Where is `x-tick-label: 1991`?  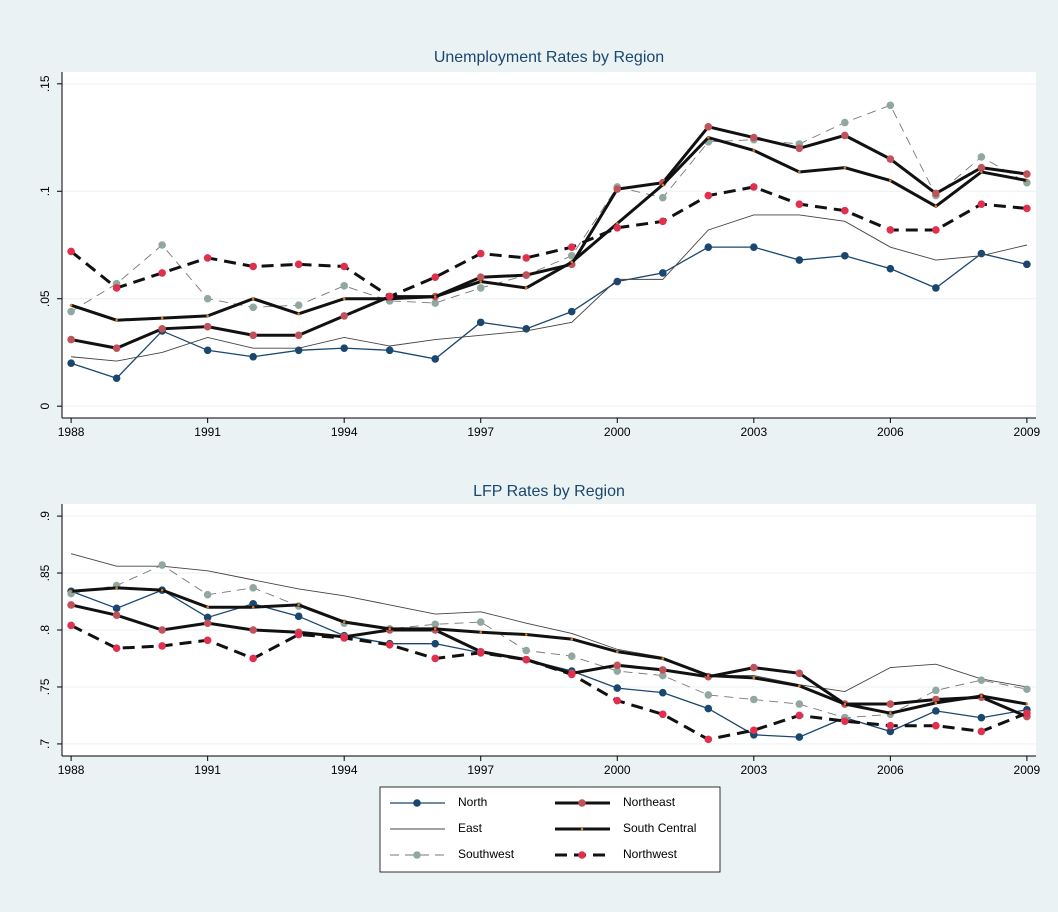 x-tick-label: 1991 is located at coordinates (207, 770).